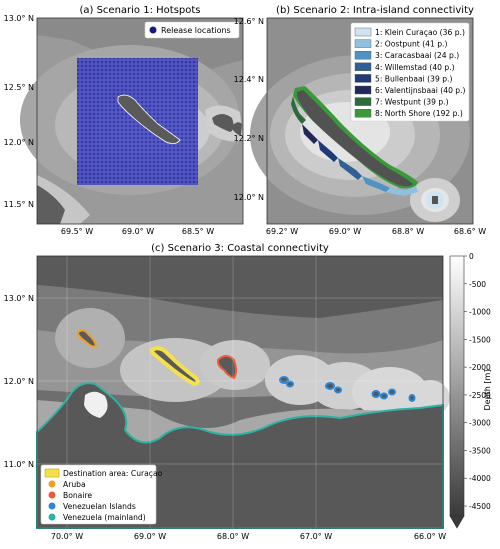 The width and height of the screenshot is (500, 549). Describe the element at coordinates (240, 248) in the screenshot. I see `panel-c-title: (c) Scenario 3: Coastal connectivity` at that location.